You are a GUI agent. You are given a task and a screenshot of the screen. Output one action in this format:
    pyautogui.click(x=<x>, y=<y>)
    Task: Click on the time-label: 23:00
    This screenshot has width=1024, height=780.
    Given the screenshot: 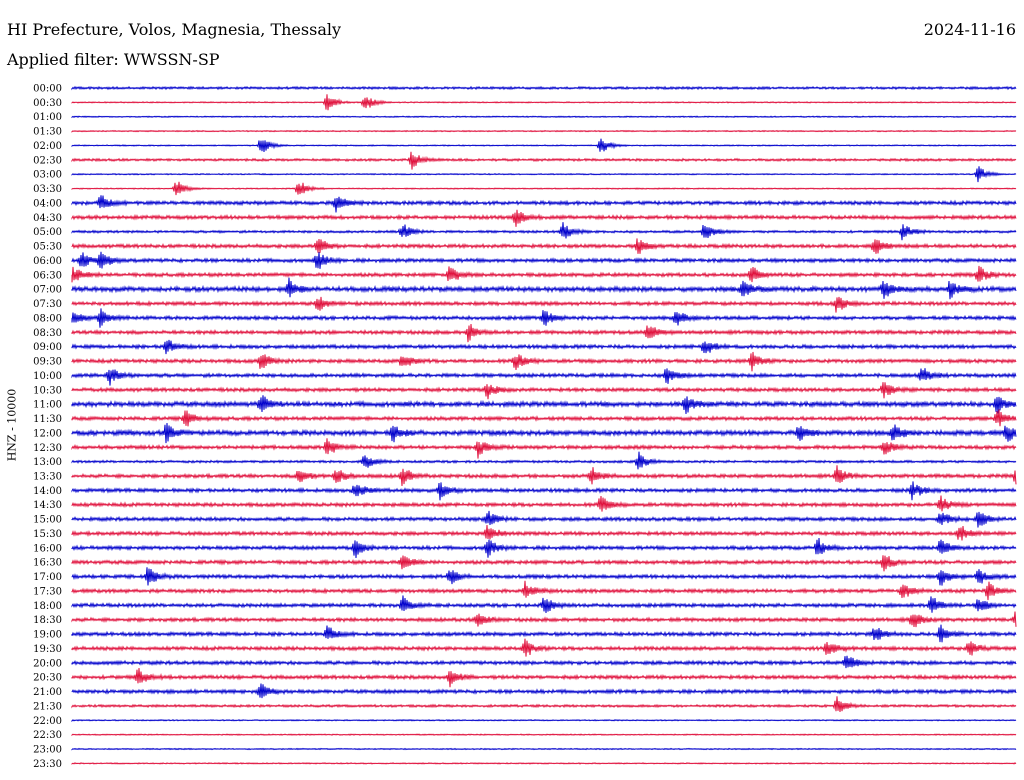 What is the action you would take?
    pyautogui.click(x=47, y=750)
    